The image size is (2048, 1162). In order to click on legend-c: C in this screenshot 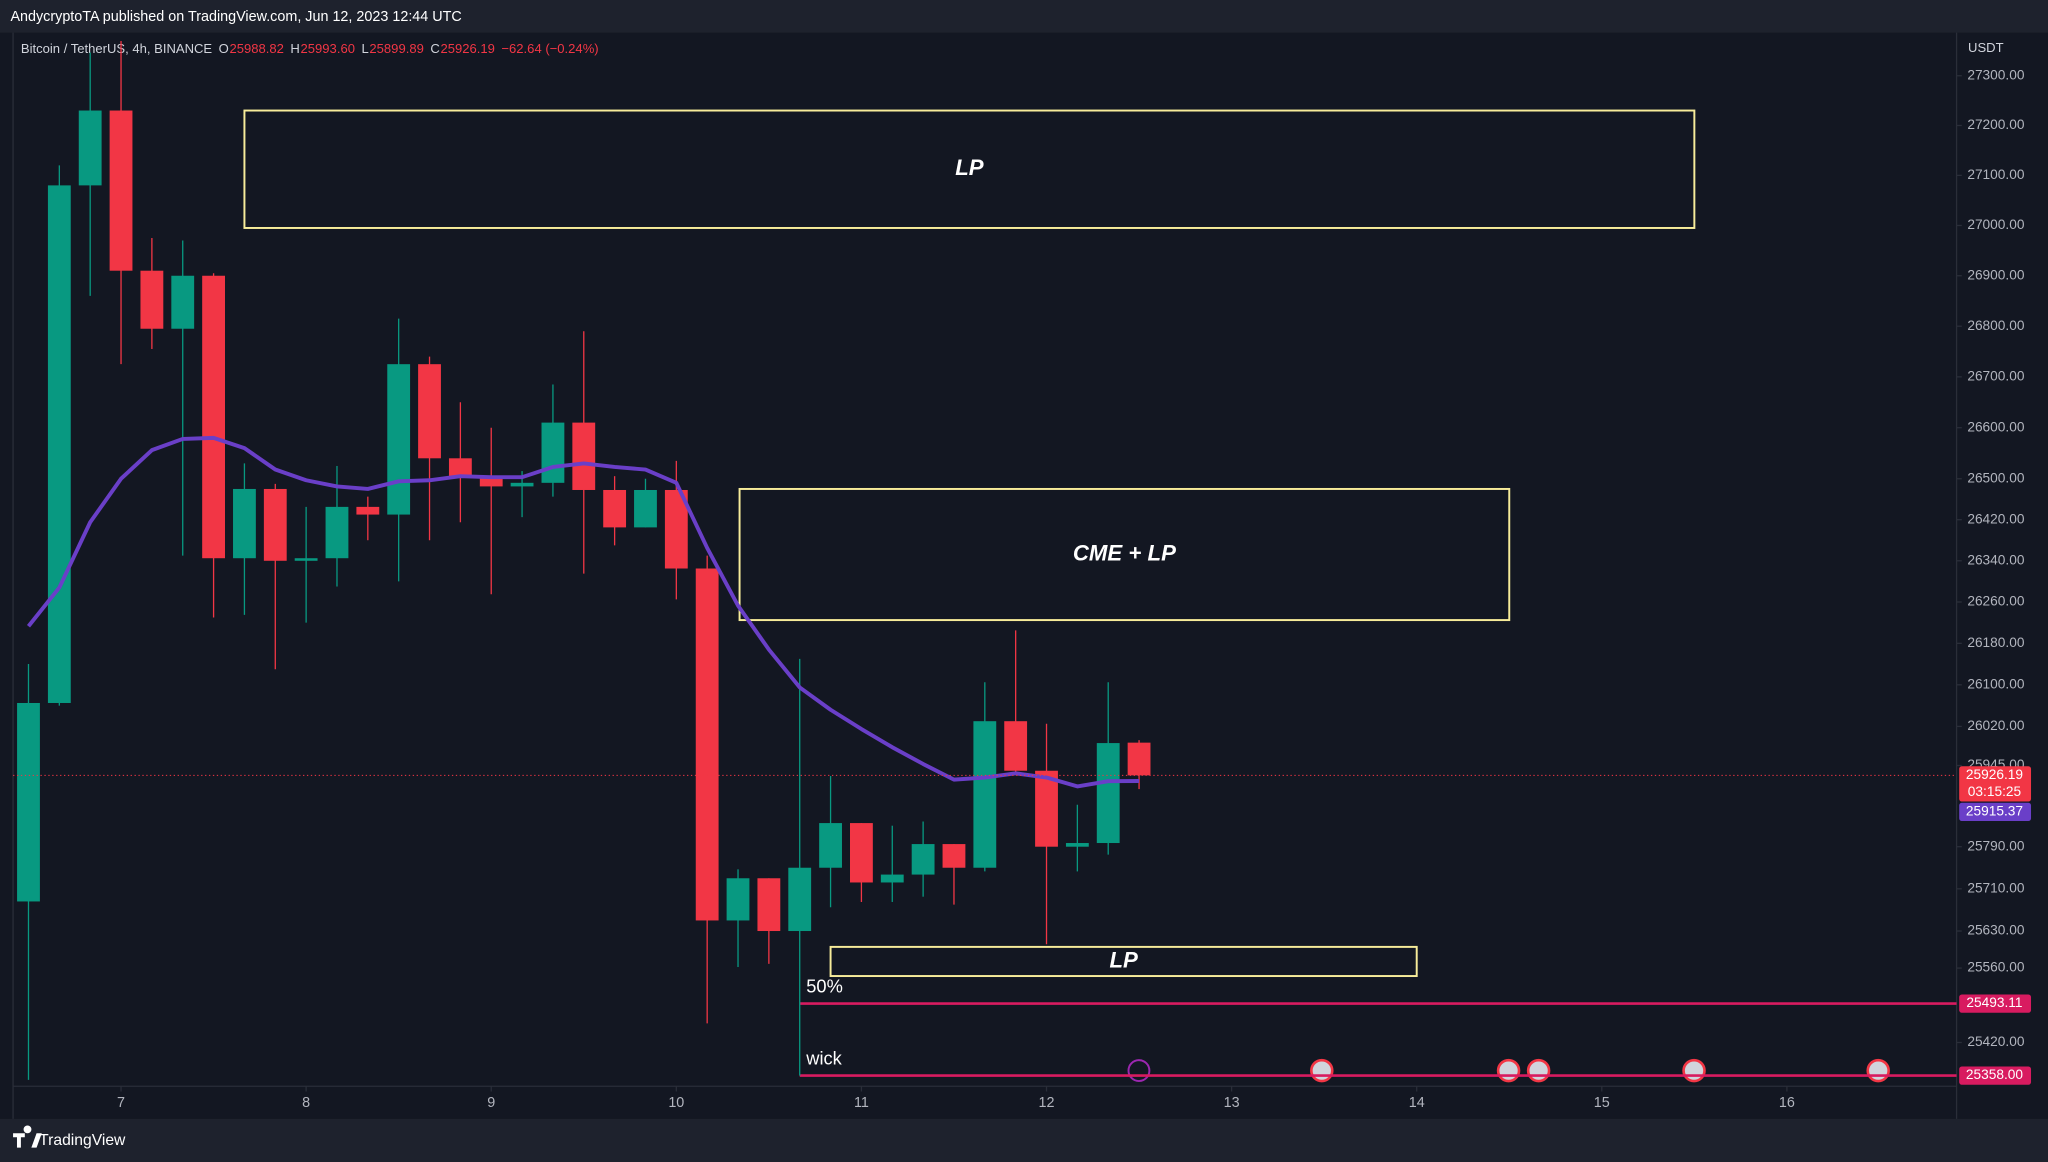, I will do `click(434, 48)`.